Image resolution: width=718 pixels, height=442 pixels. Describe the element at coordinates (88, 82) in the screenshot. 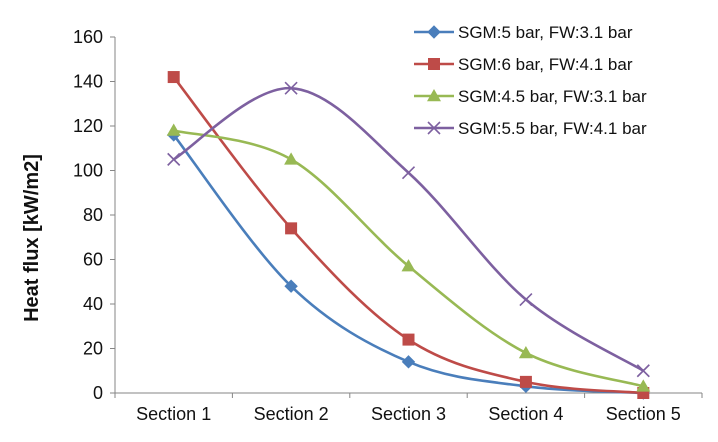

I see `y-tick-label: 140` at that location.